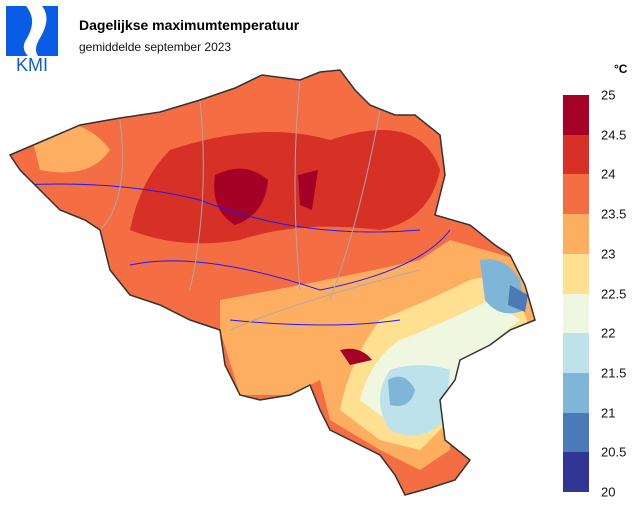  I want to click on map-subtitle: gemiddelde september 2023, so click(155, 47).